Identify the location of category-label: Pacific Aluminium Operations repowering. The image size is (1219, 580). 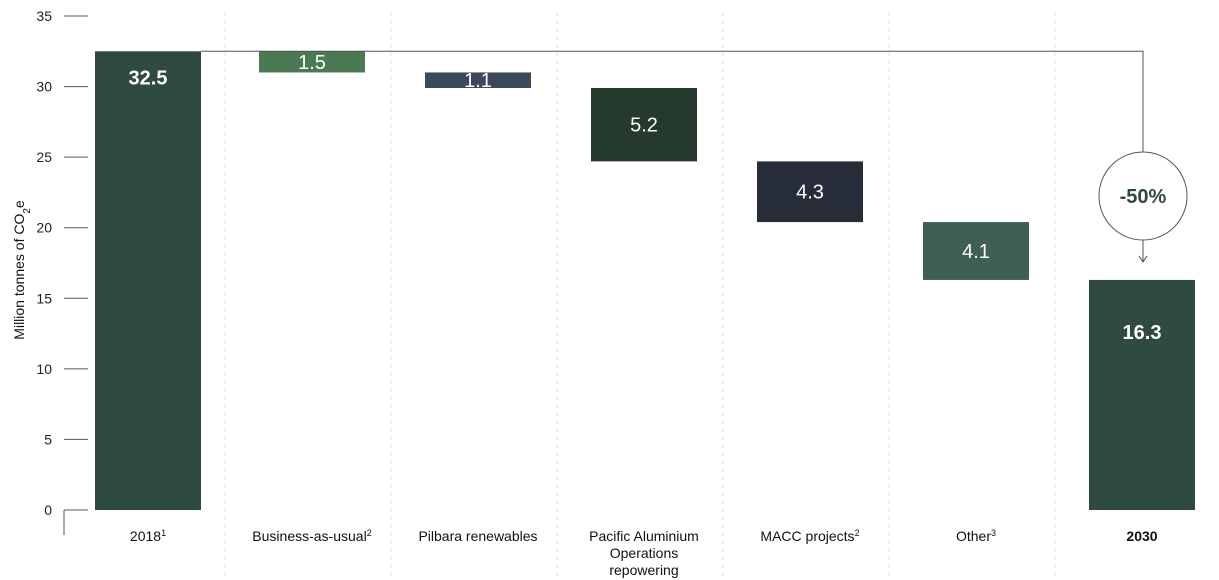
(644, 553).